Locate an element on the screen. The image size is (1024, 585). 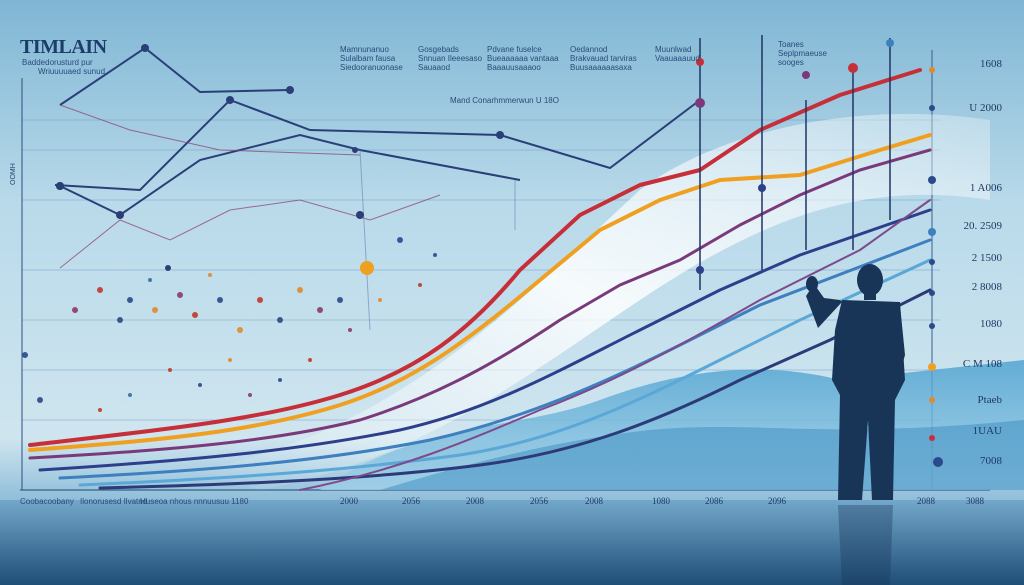
subtitle-line-2: Wriuuuuaed sunud is located at coordinates (72, 71).